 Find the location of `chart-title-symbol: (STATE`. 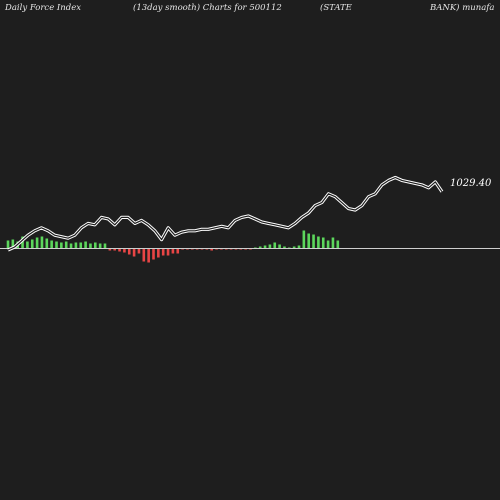

chart-title-symbol: (STATE is located at coordinates (336, 8).